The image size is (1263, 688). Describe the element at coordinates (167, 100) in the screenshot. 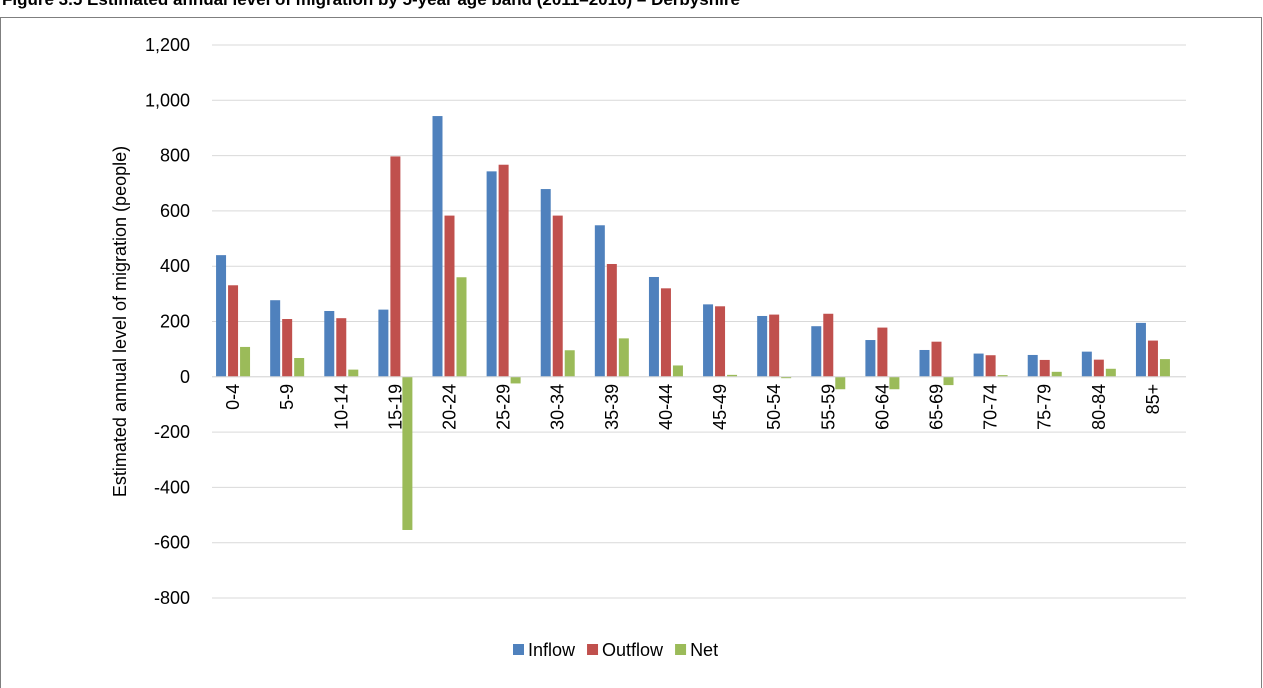

I see `y-tick-label: 1,000` at that location.